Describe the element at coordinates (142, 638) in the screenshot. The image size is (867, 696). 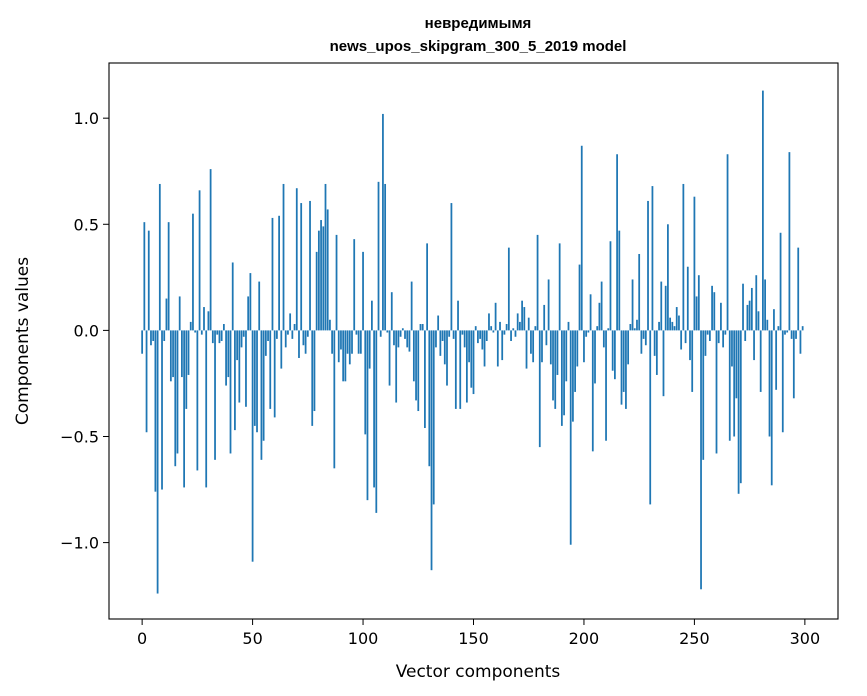
I see `x-tick-label: 0` at that location.